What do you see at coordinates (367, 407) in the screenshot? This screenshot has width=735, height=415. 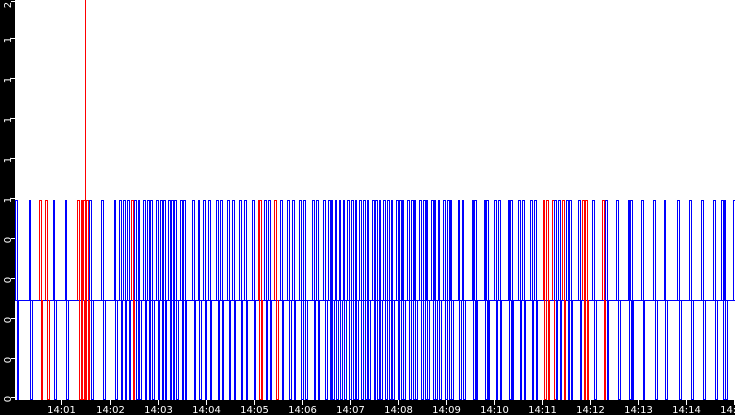 I see `x-axis-bar` at bounding box center [367, 407].